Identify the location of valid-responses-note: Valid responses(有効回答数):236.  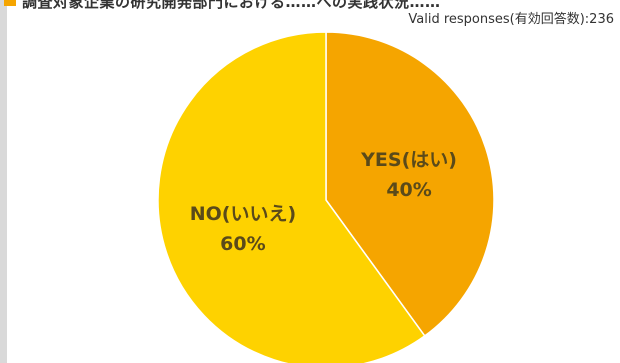
(511, 19).